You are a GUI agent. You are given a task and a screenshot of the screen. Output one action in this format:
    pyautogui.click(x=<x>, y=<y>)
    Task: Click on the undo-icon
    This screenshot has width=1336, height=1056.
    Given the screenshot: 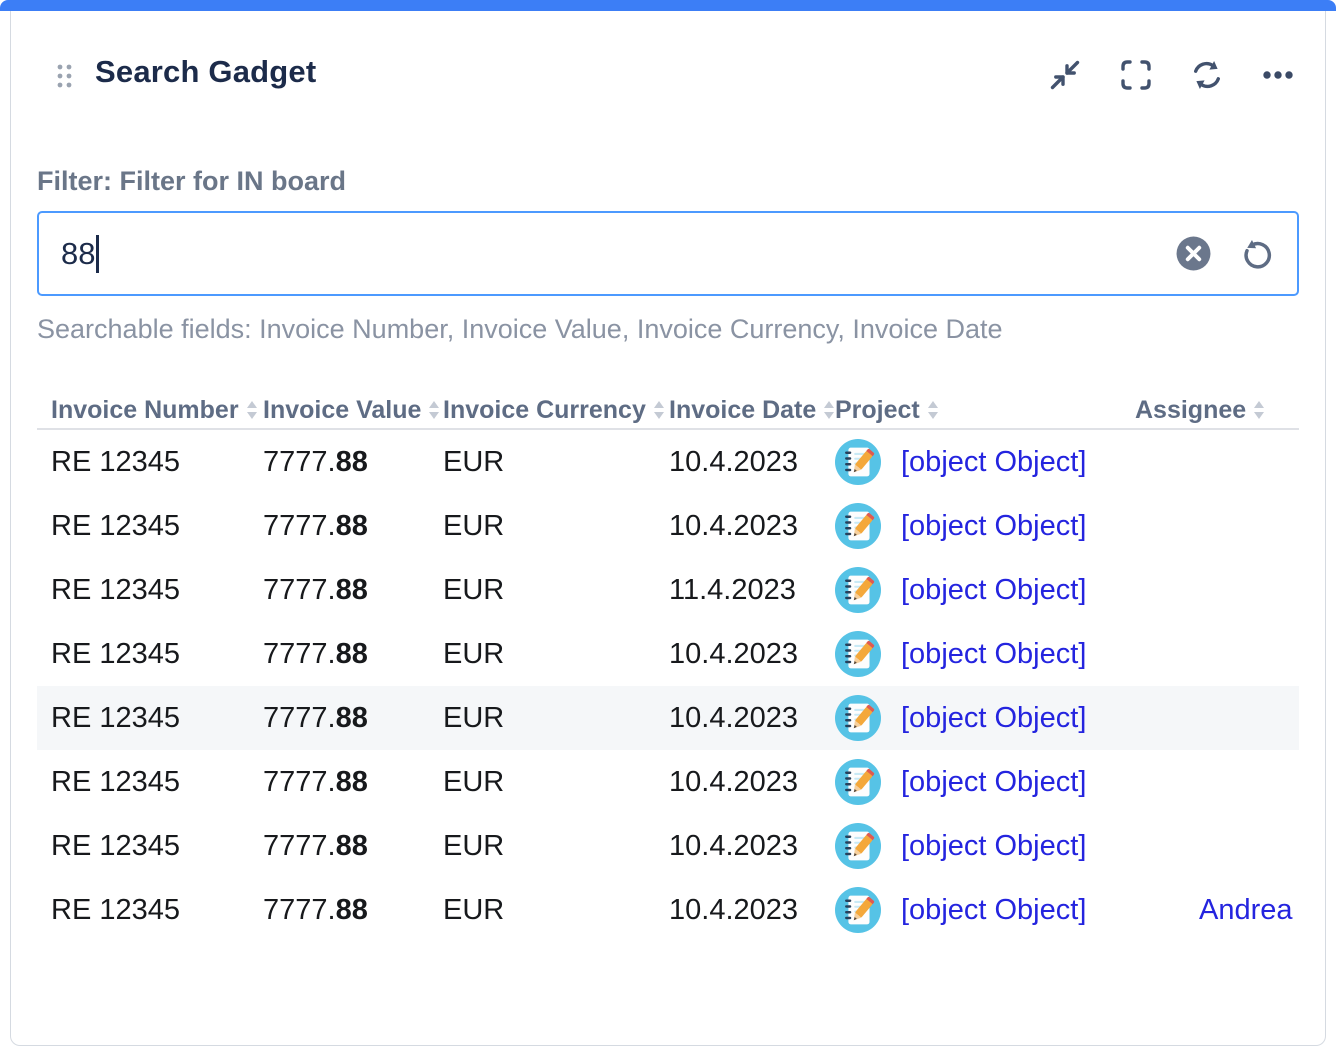 What is the action you would take?
    pyautogui.click(x=1258, y=254)
    